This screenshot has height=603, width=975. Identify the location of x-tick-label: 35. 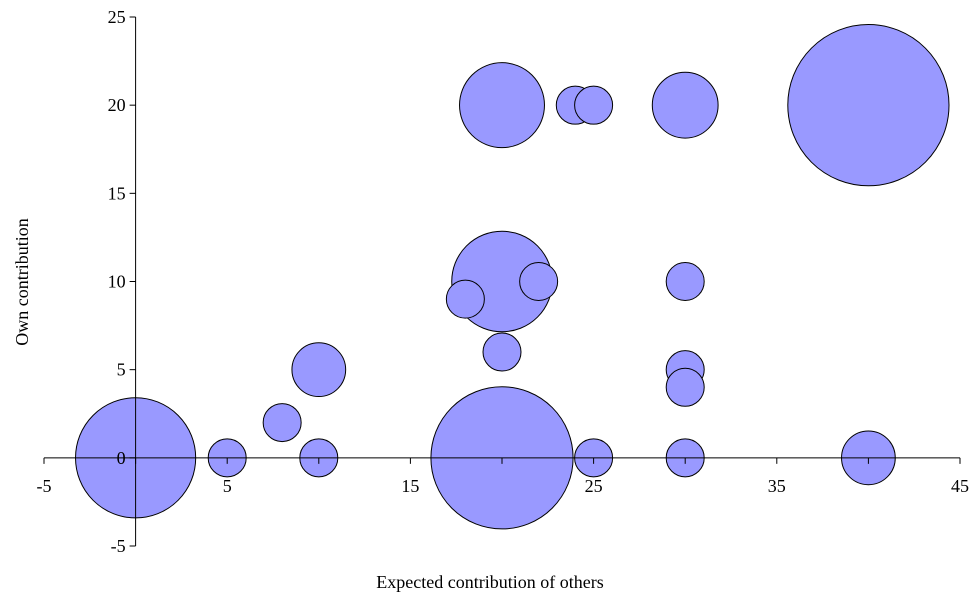
(777, 486).